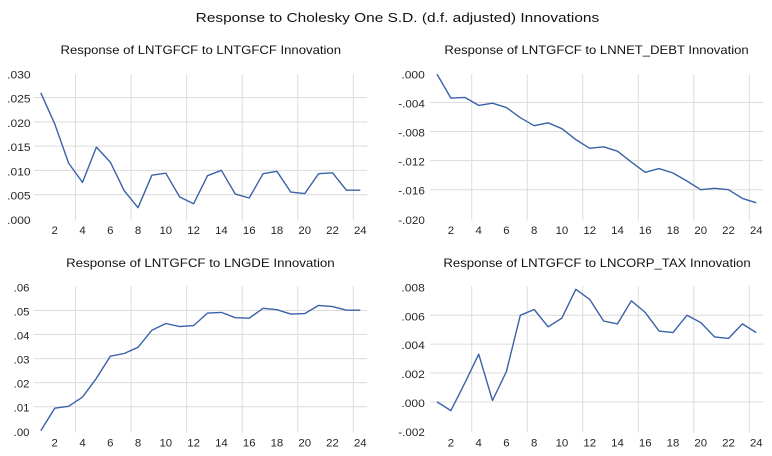 This screenshot has height=456, width=772. Describe the element at coordinates (22, 433) in the screenshot. I see `svg-text: .00` at that location.